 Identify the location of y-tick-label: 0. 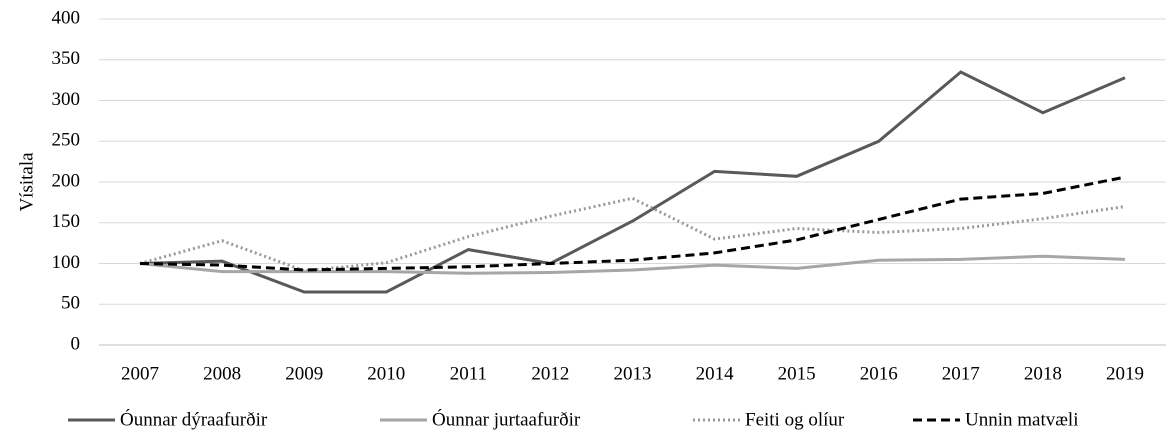
(76, 343).